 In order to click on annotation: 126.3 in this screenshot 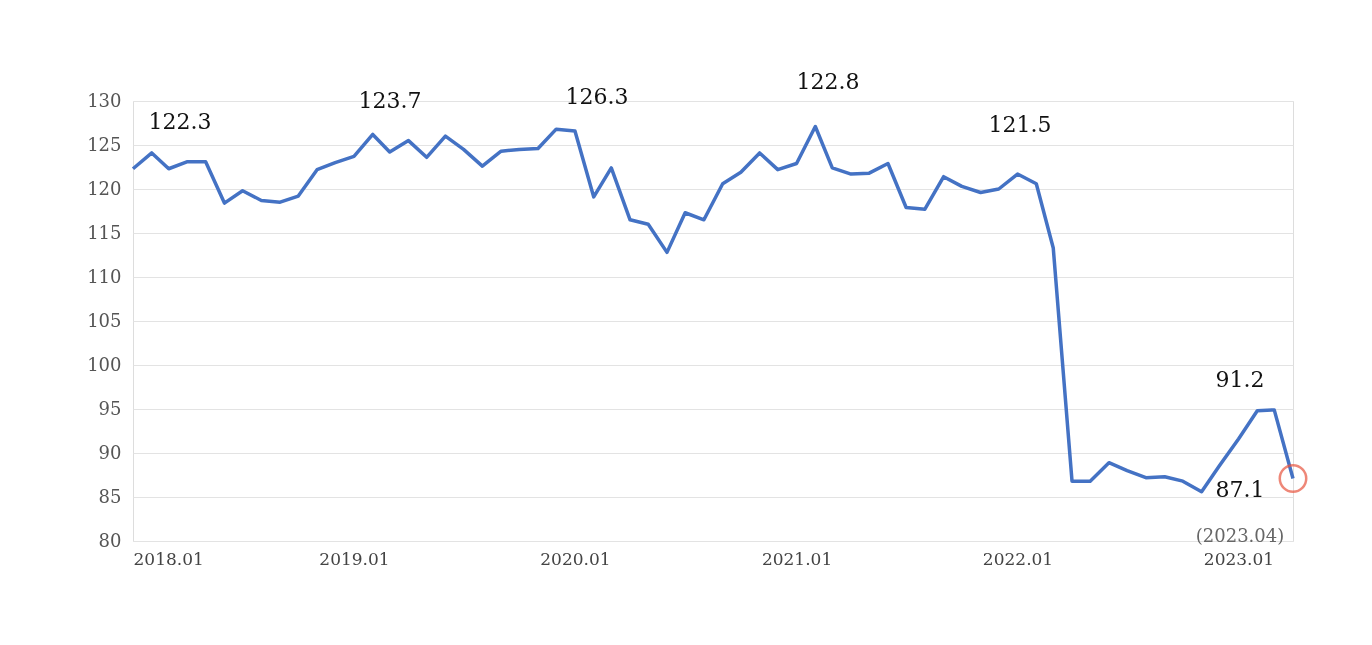, I will do `click(597, 96)`.